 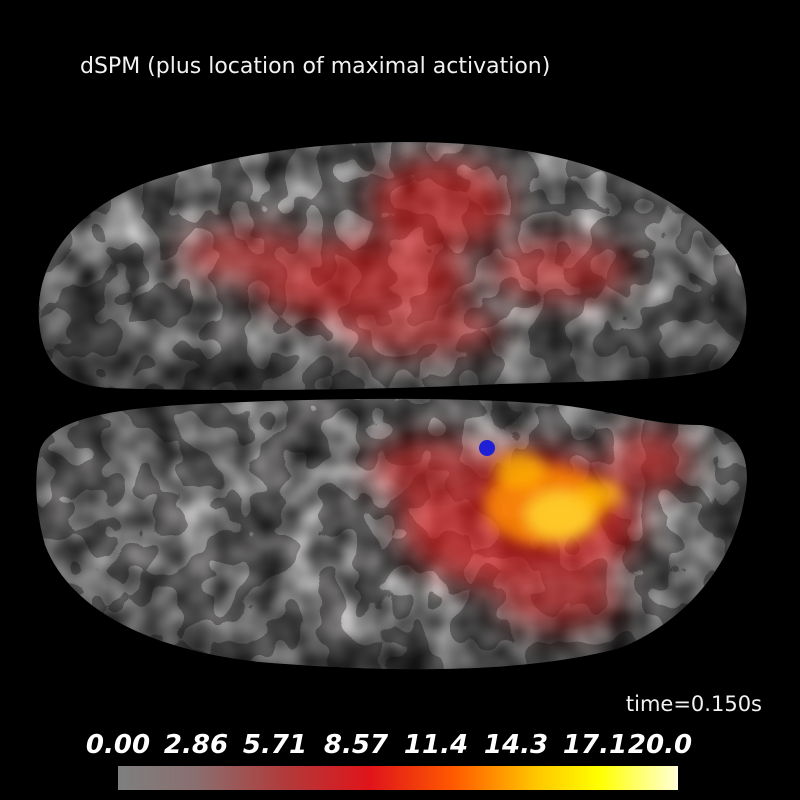 What do you see at coordinates (196, 745) in the screenshot?
I see `colorbar-tick: 2.86` at bounding box center [196, 745].